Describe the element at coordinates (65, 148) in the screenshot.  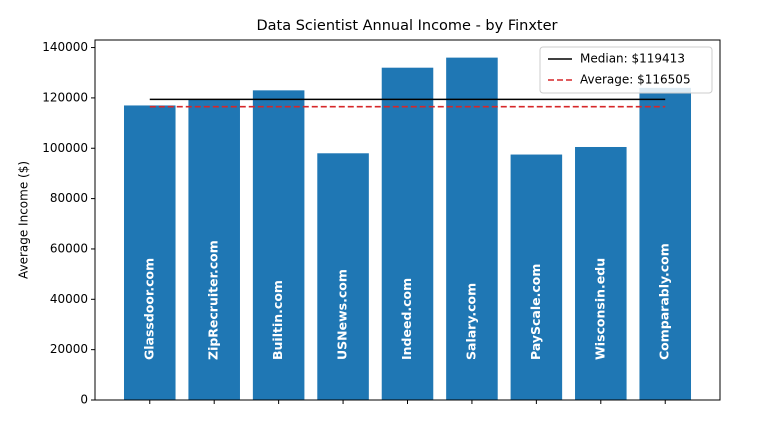
I see `y-tick-label: 100000` at that location.